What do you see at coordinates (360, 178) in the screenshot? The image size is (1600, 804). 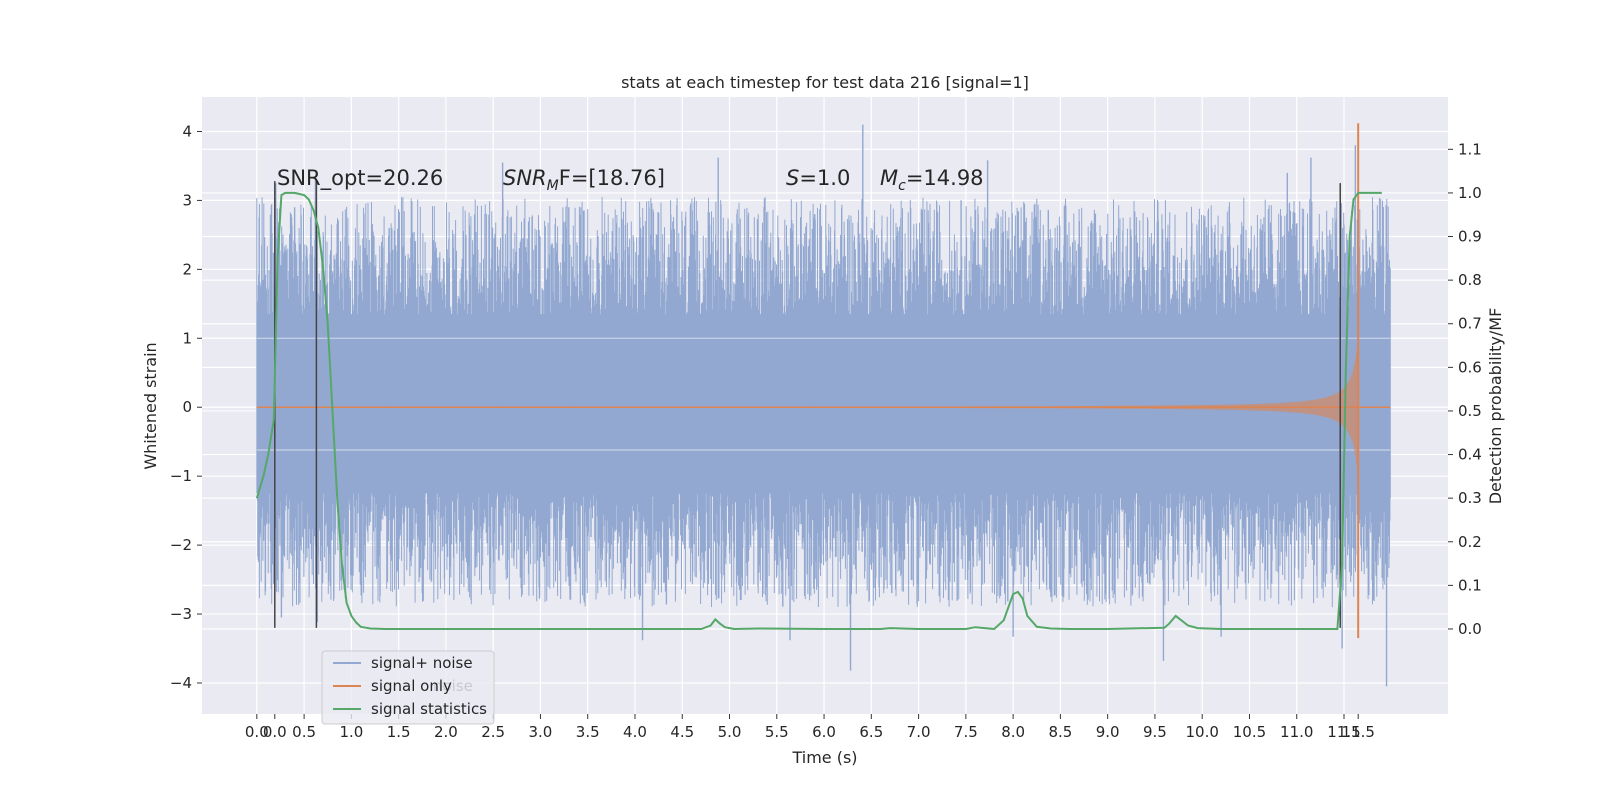 I see `snr-opt-annotation: SNR_opt=20.26` at bounding box center [360, 178].